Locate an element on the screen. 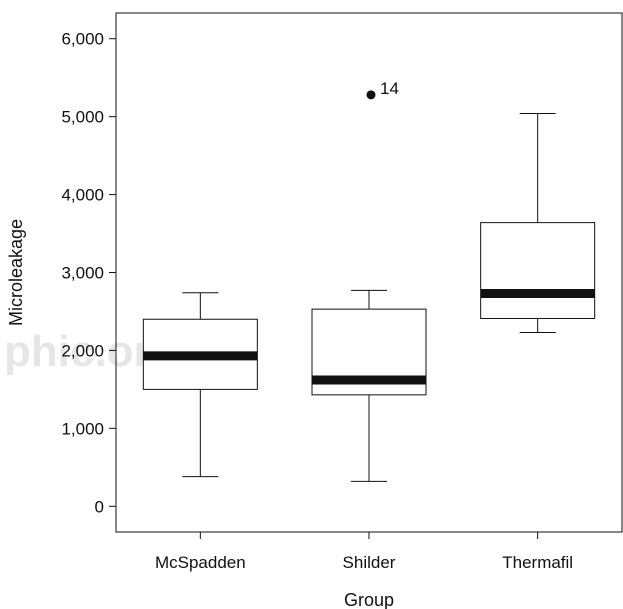 This screenshot has width=623, height=609. y-tick-label: 3,000 is located at coordinates (82, 273).